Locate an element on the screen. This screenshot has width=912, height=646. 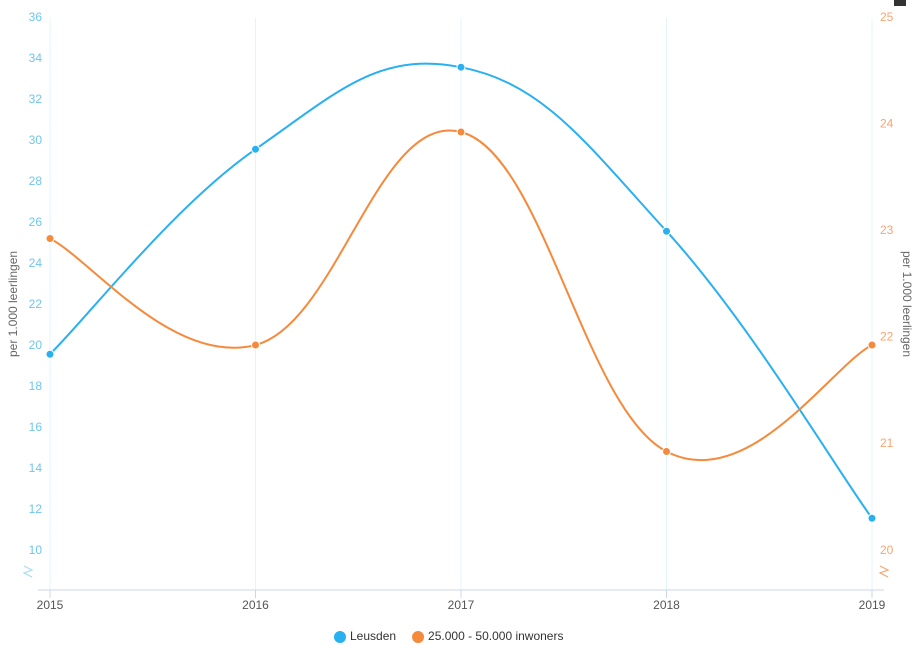
y-tick-label: 30 is located at coordinates (36, 140).